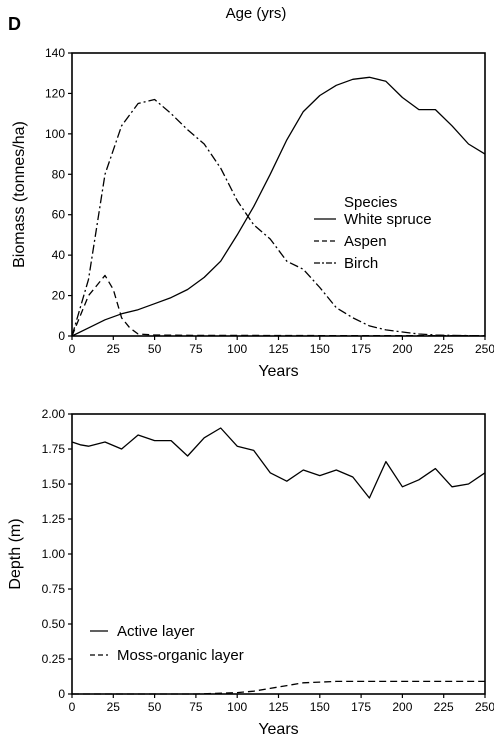 Image resolution: width=494 pixels, height=746 pixels. I want to click on y-tick-label: 1.00, so click(54, 554).